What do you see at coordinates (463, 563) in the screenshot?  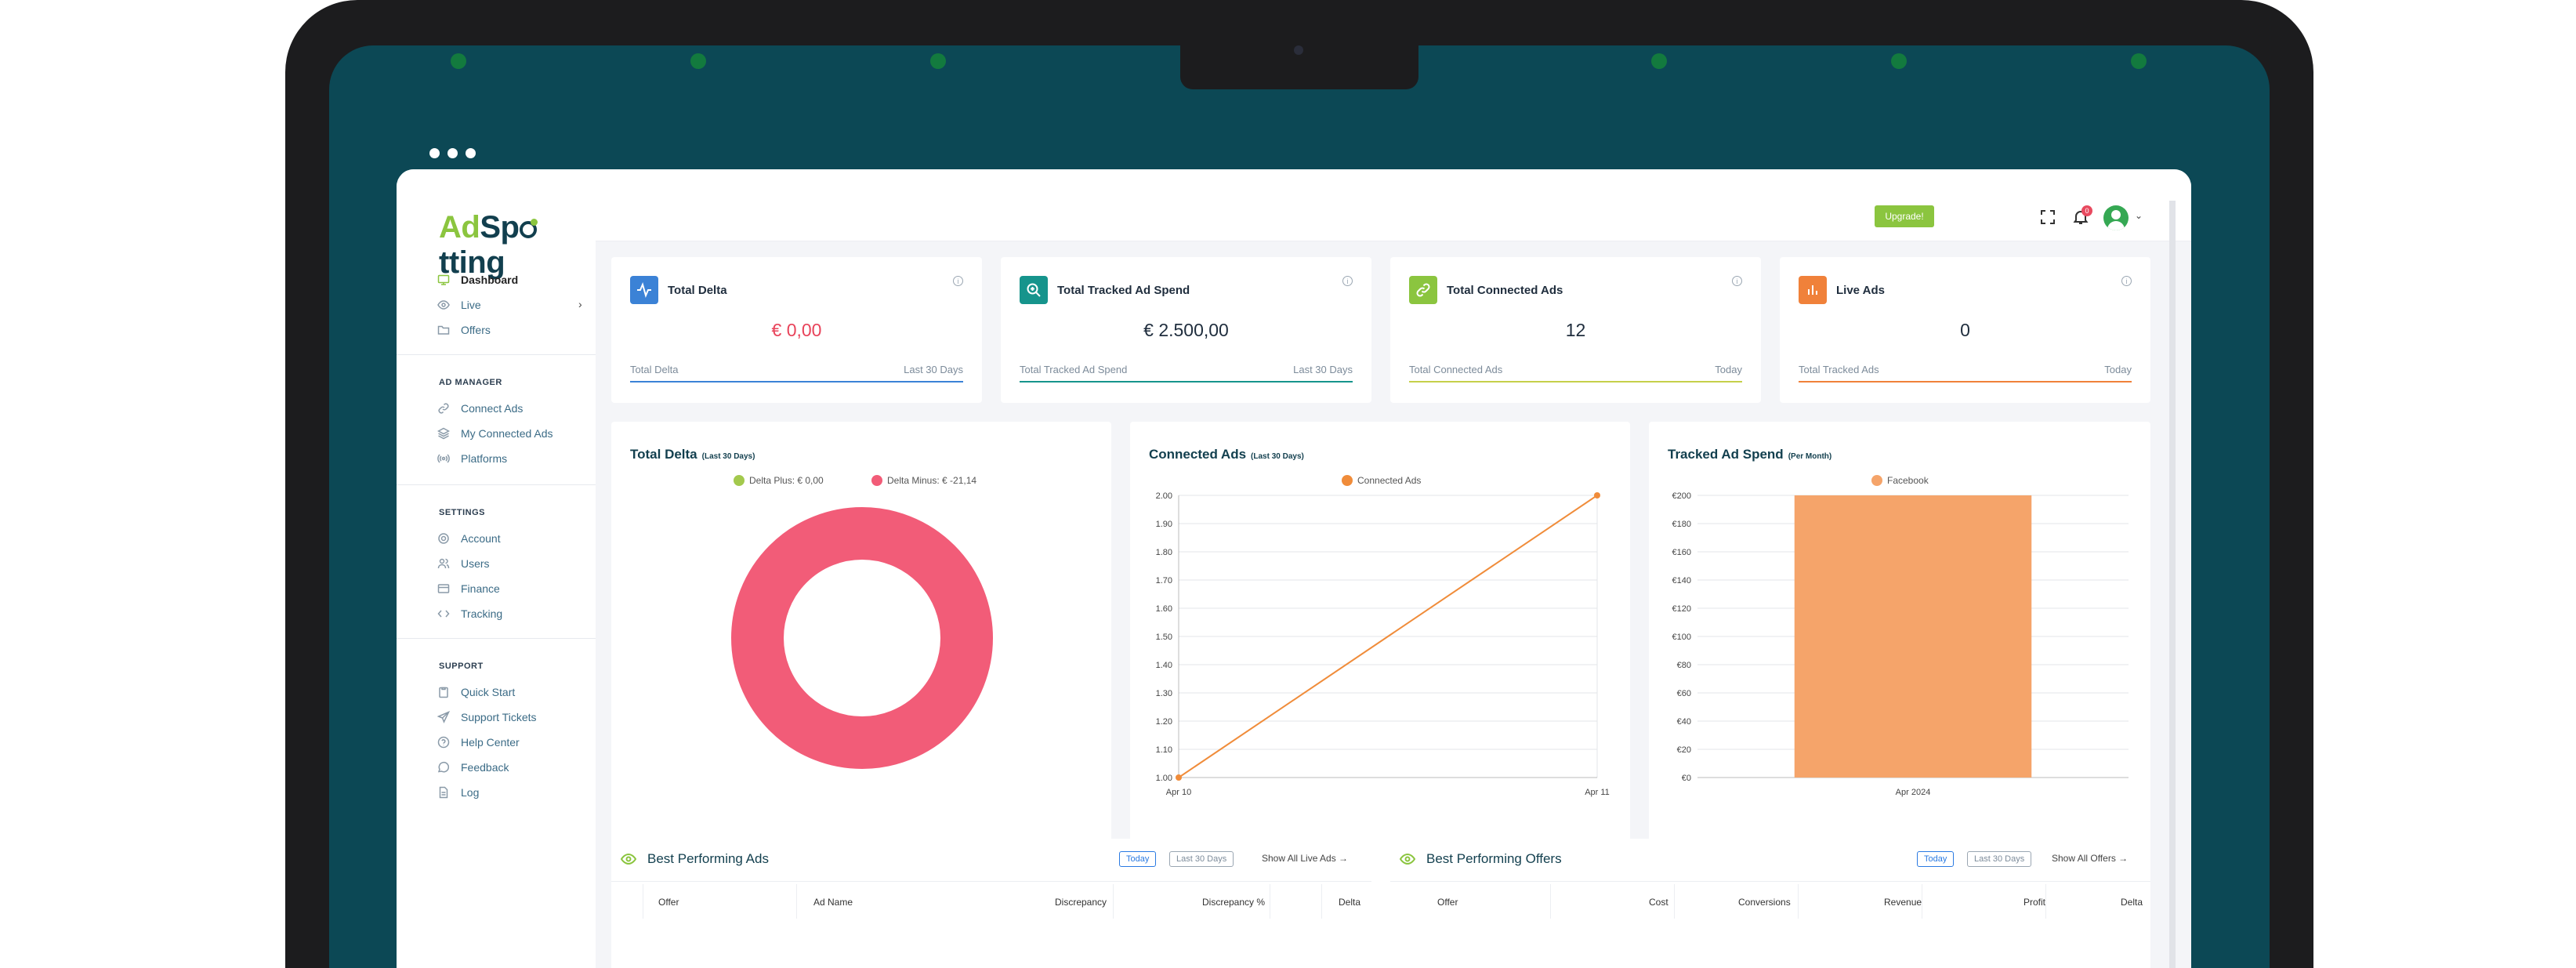 I see `sidebar-item-users: Users` at bounding box center [463, 563].